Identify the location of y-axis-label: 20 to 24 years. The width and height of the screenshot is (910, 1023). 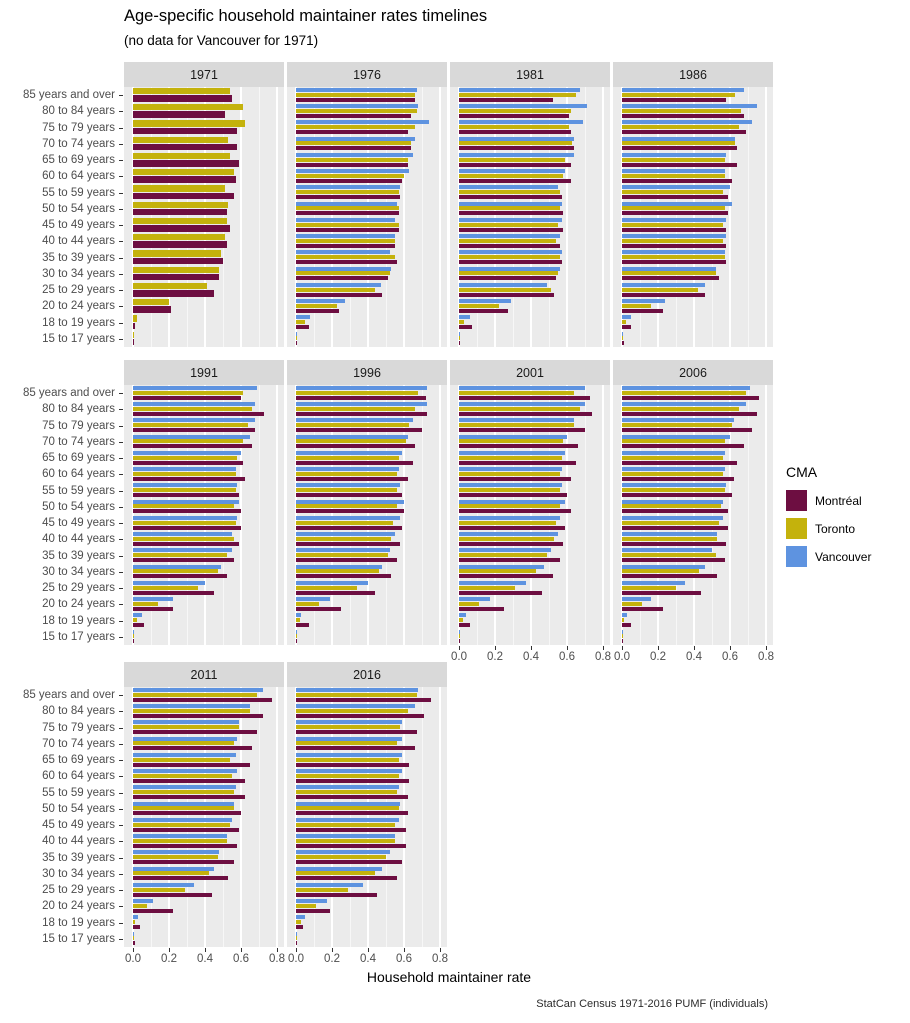
(78, 306).